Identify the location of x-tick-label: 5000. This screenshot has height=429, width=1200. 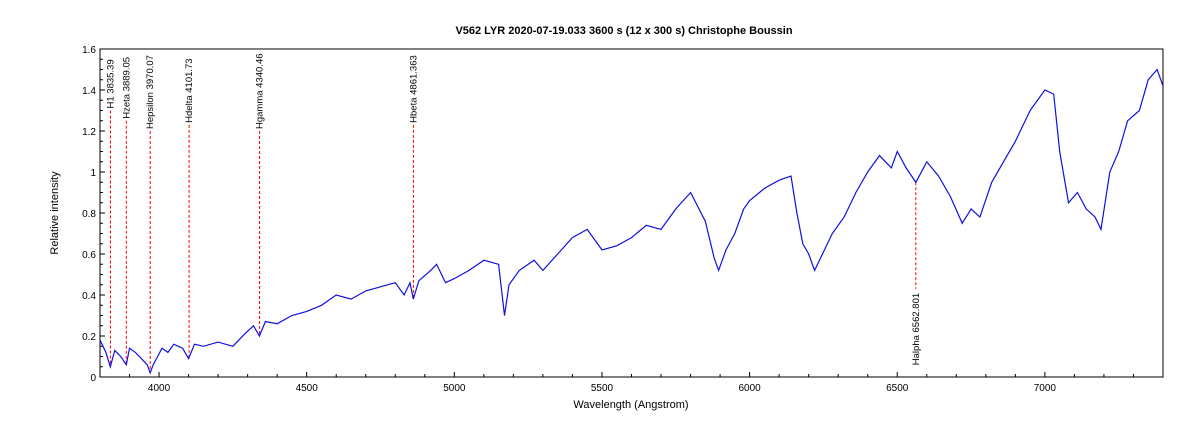
(454, 388).